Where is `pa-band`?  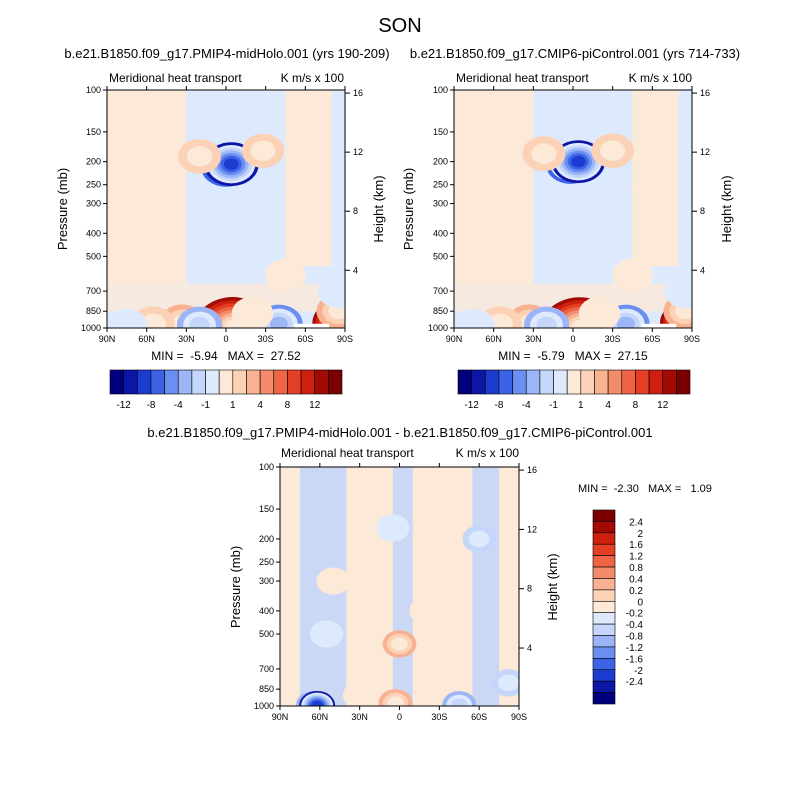 pa-band is located at coordinates (147, 187).